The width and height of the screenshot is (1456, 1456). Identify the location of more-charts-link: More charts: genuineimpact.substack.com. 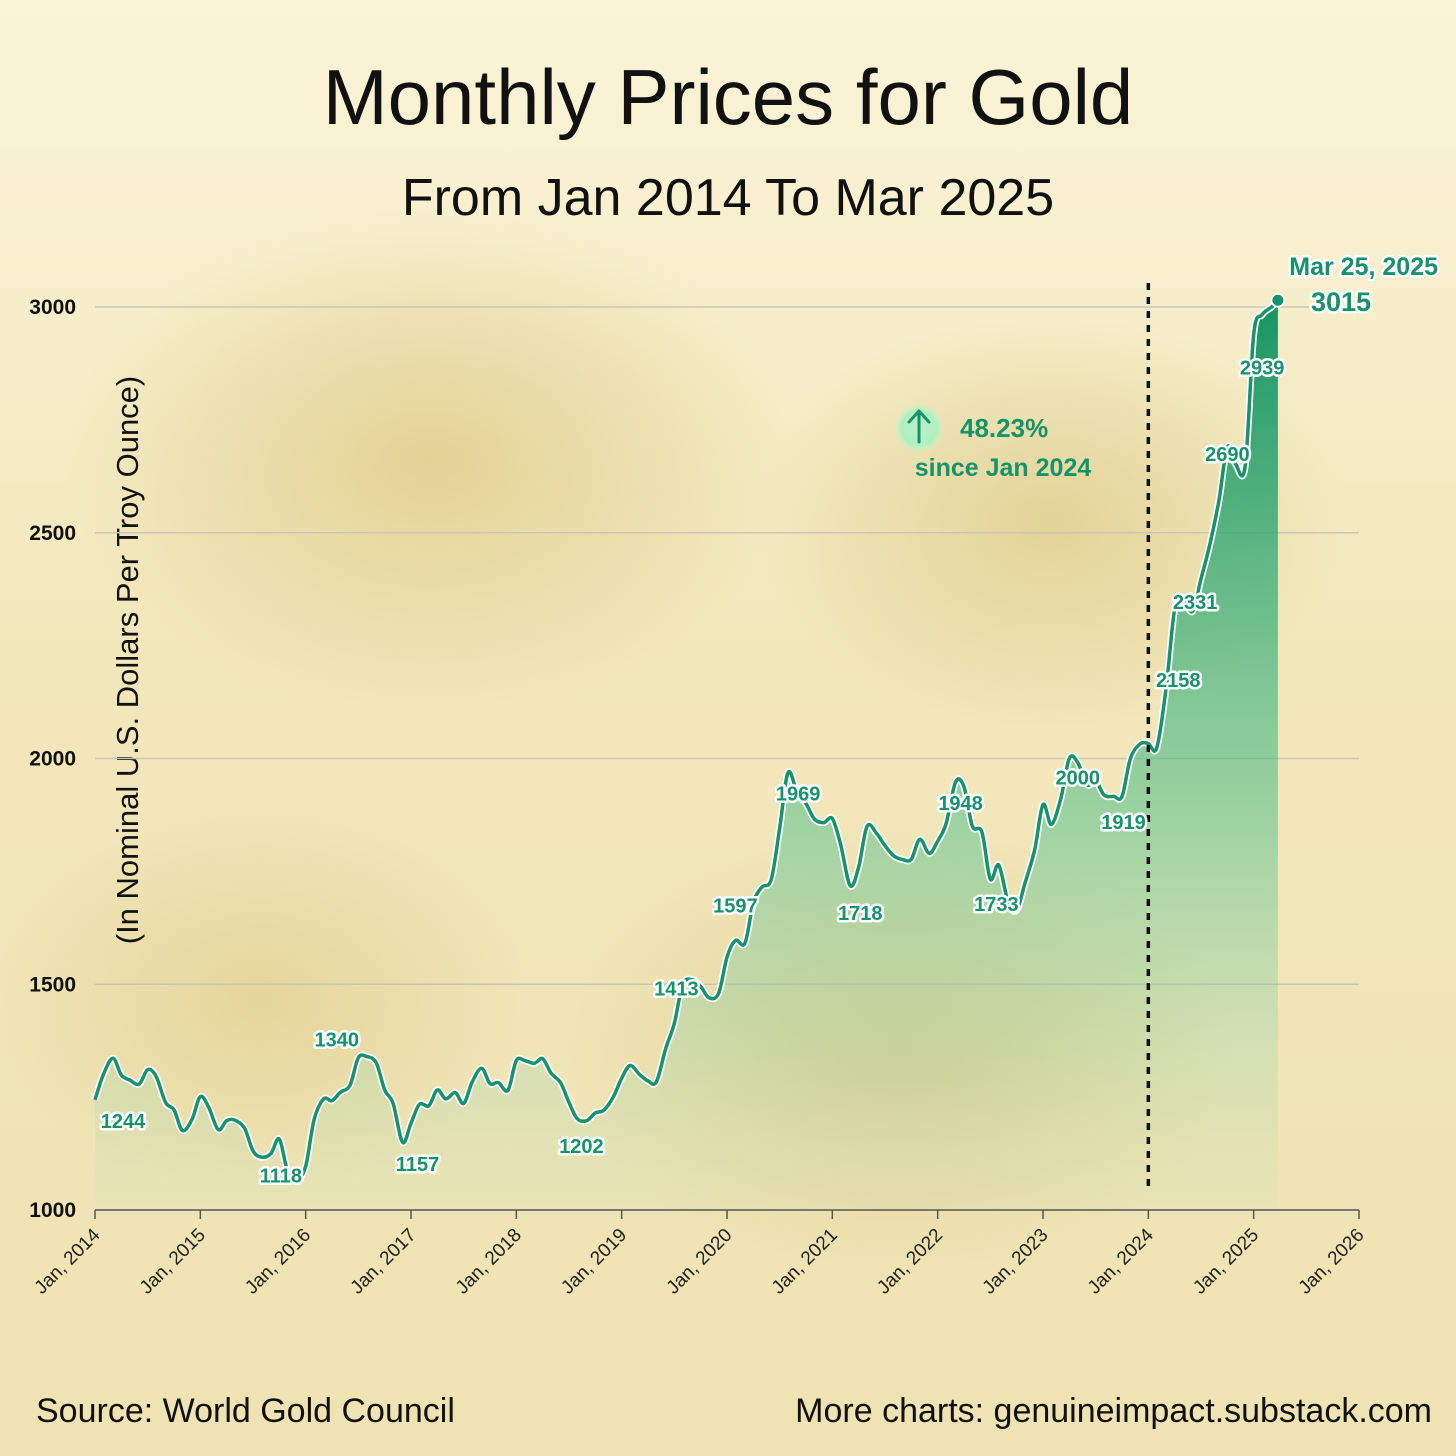
(1113, 1411).